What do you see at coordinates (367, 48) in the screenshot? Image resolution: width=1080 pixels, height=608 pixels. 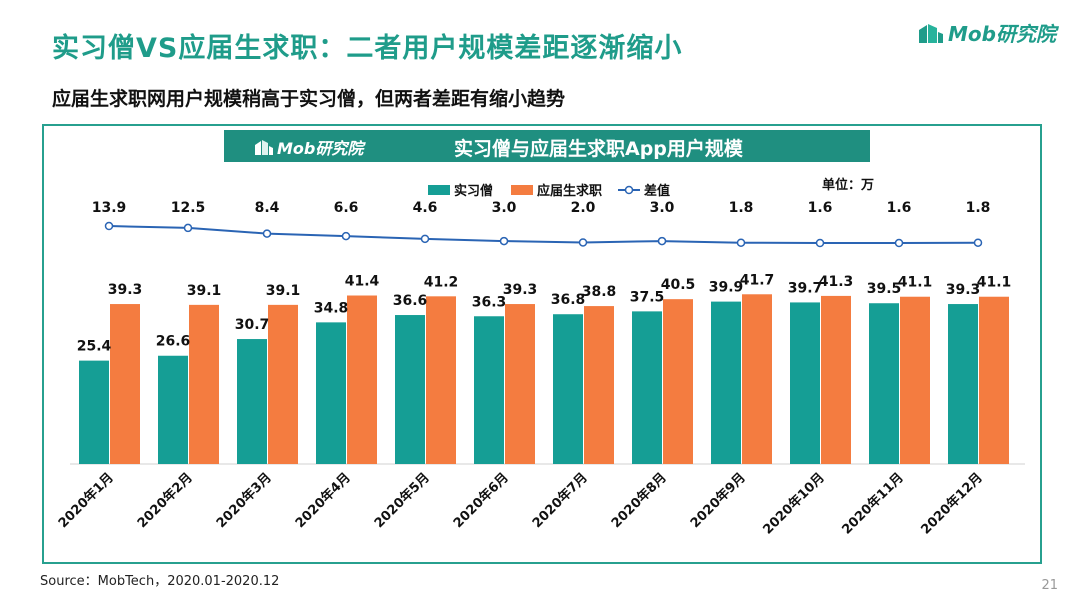 I see `page-title: 实习僧VS应届生求职：二者用户规模差距逐渐缩小` at bounding box center [367, 48].